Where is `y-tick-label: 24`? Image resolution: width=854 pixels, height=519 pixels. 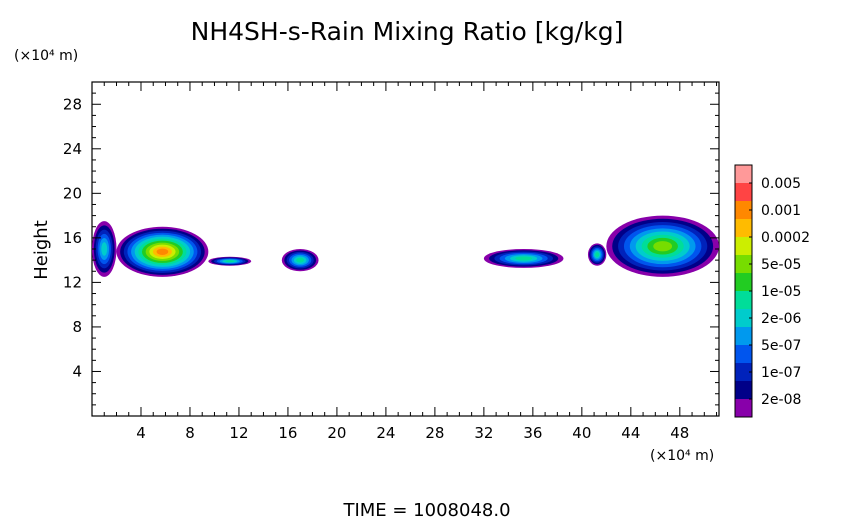
y-tick-label: 24 is located at coordinates (72, 149).